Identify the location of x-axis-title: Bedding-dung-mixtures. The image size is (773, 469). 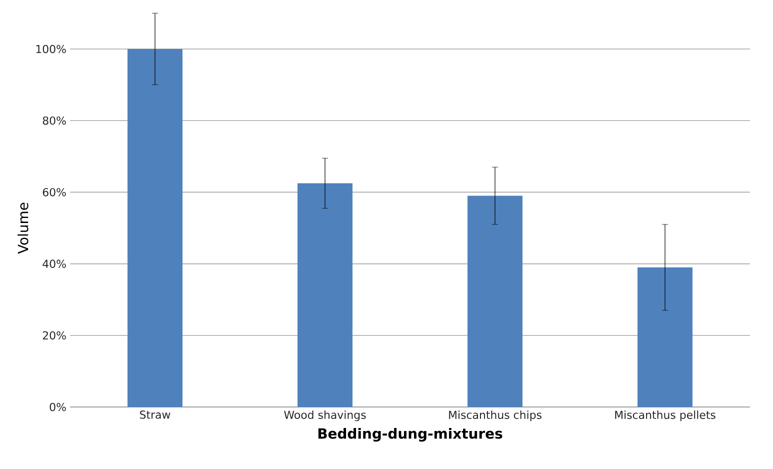
(410, 435).